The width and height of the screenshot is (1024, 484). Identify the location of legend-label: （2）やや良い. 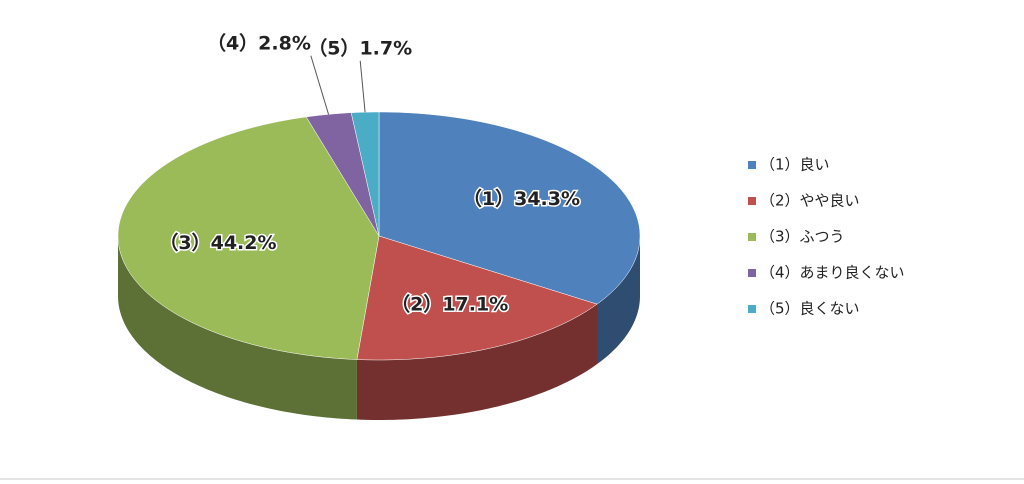
(810, 201).